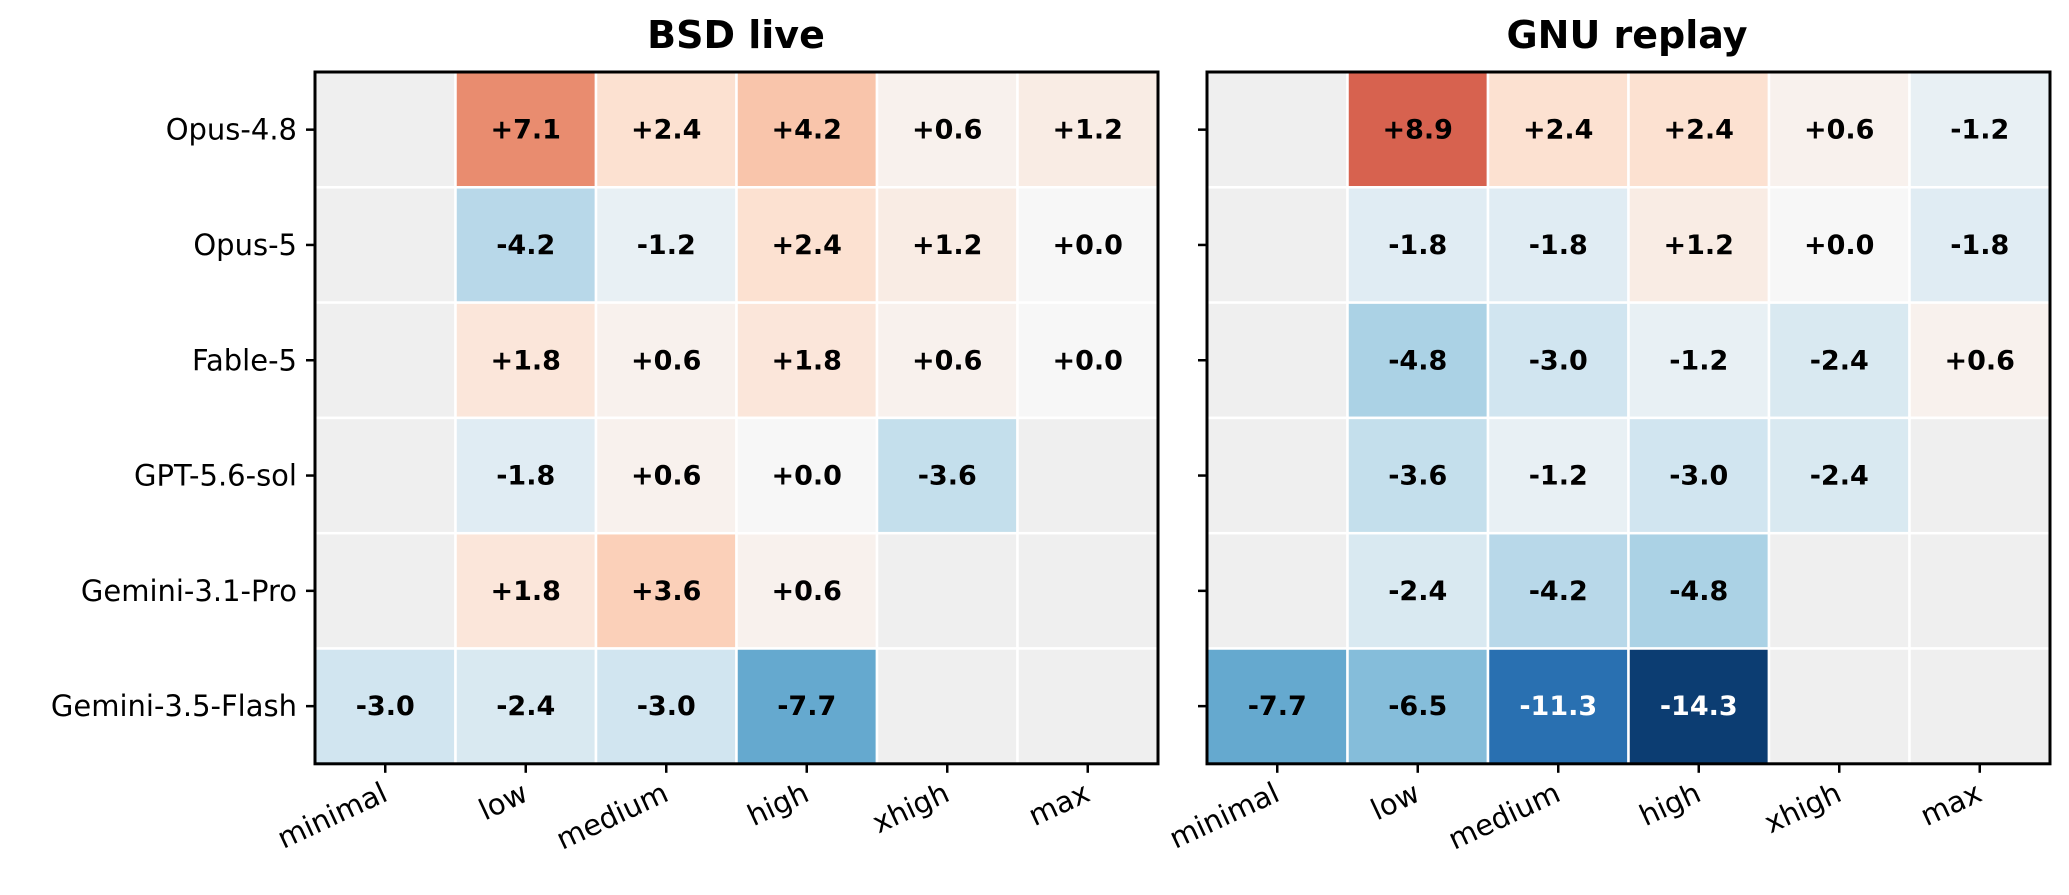  Describe the element at coordinates (1980, 590) in the screenshot. I see `heatmap-cell-gnu-replay-gemini-3-1-pro-max` at that location.